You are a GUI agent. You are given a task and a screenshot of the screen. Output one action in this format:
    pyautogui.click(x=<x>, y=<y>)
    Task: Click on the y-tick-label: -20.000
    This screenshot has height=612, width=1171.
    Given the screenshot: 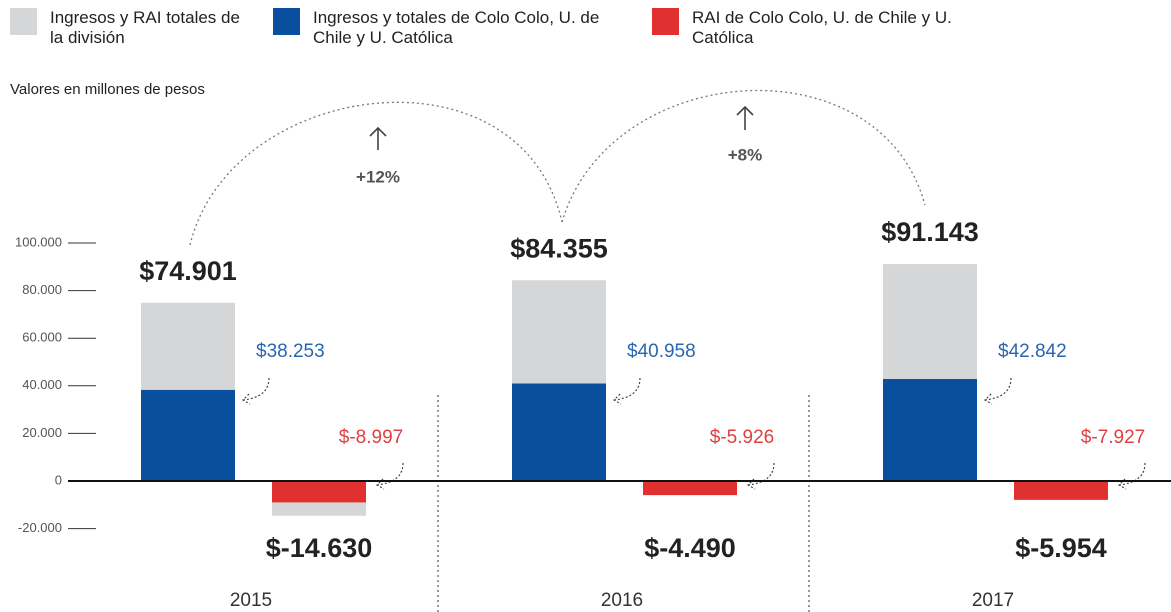 What is the action you would take?
    pyautogui.click(x=40, y=527)
    